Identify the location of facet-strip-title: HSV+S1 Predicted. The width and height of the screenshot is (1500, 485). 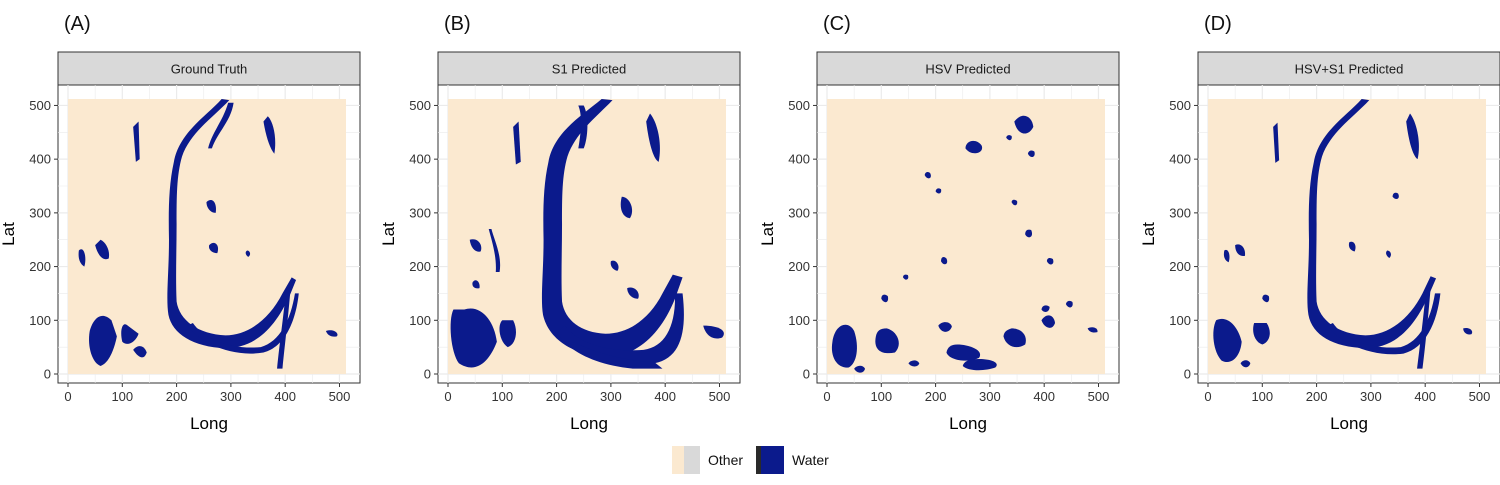
(1349, 69).